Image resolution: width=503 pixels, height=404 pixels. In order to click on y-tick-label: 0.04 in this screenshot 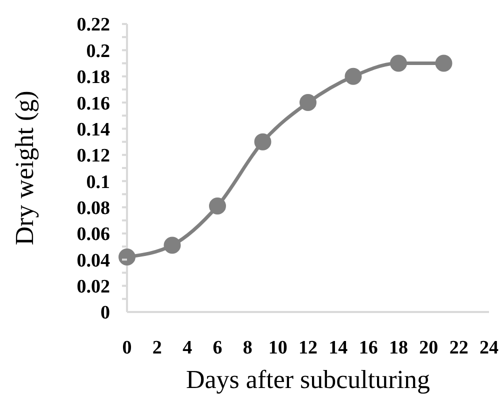, I will do `click(93, 261)`.